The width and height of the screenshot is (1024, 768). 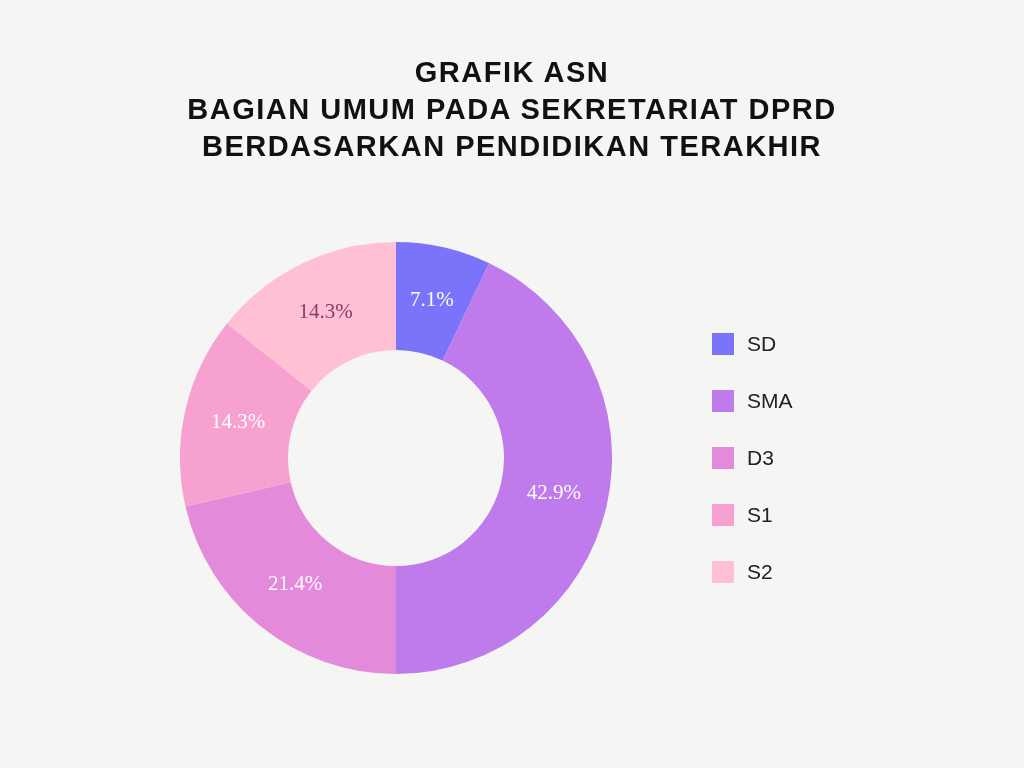 I want to click on data-label: 42.9%, so click(x=554, y=492).